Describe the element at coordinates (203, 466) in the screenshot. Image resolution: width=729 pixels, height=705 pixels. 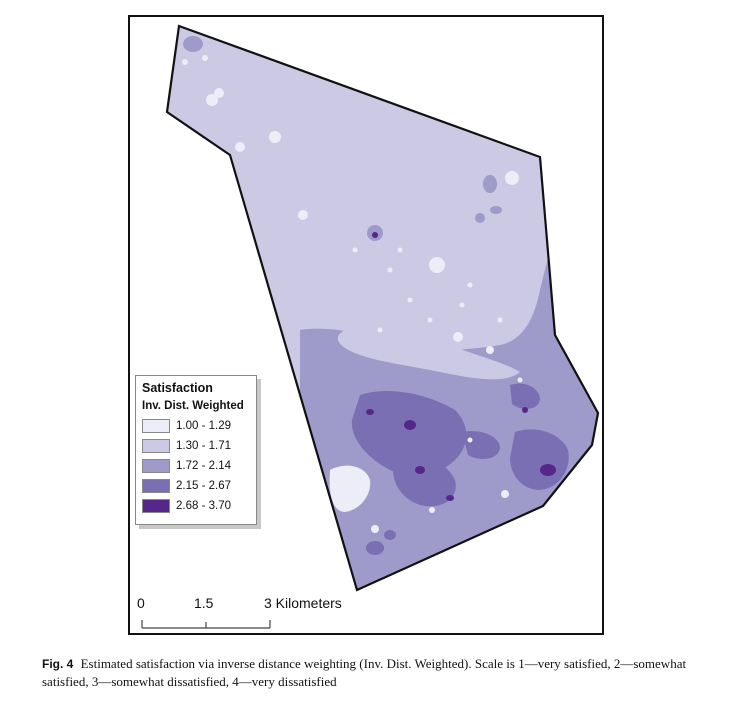
I see `legend-label: 1.72 - 2.14` at that location.